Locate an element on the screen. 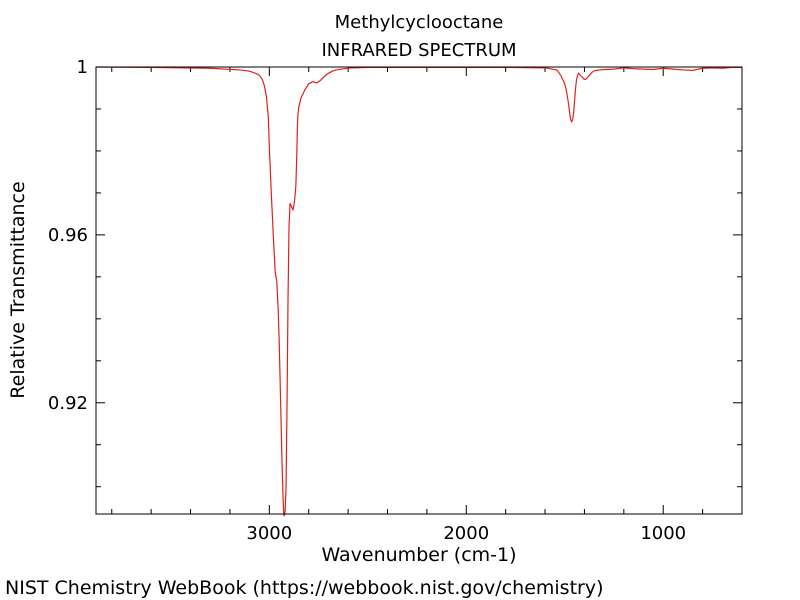 The width and height of the screenshot is (800, 600). x-tick-label: 2000 is located at coordinates (466, 533).